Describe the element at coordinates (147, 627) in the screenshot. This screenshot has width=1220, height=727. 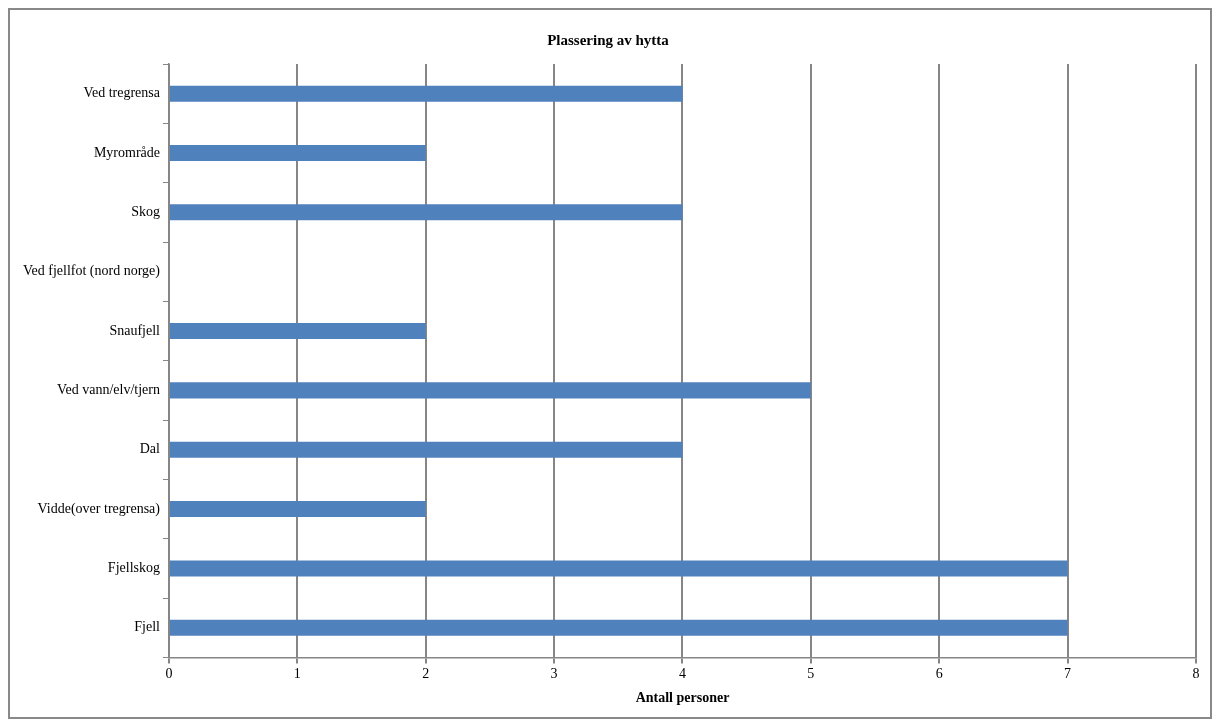
I see `y-tick-label: Fjell` at that location.